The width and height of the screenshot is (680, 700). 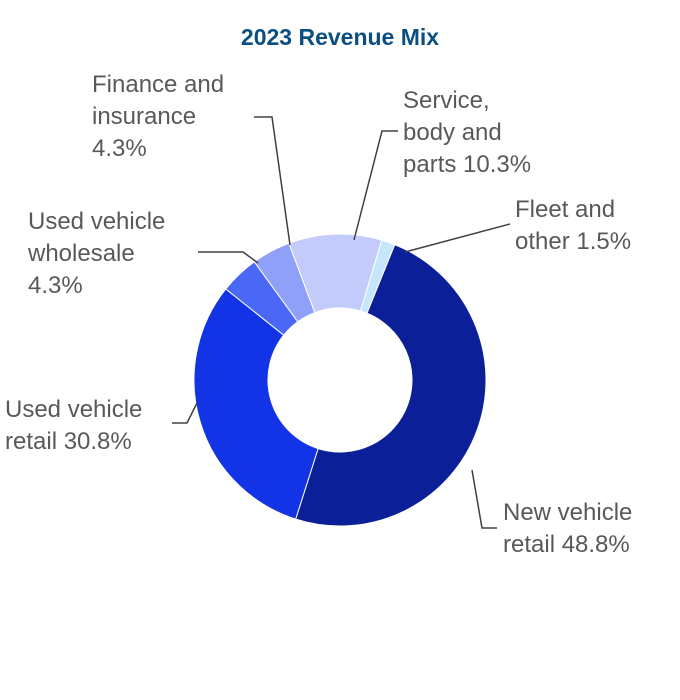 I want to click on slice-label-line: insurance, so click(x=144, y=116).